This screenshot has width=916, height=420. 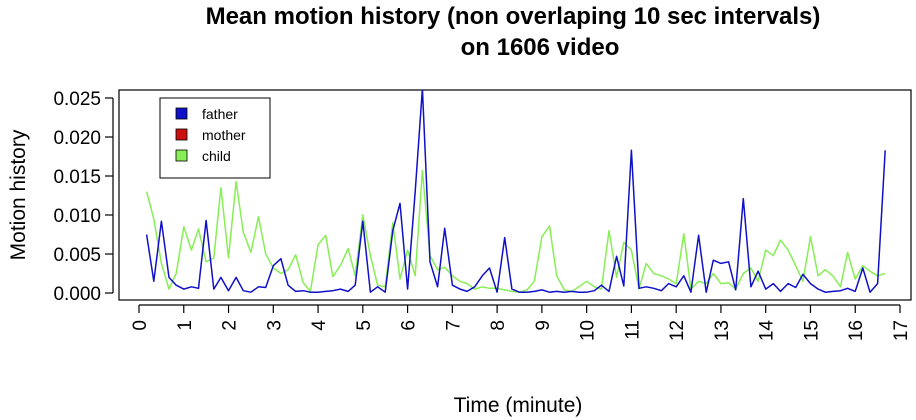 What do you see at coordinates (409, 325) in the screenshot?
I see `x-tick-label: 6` at bounding box center [409, 325].